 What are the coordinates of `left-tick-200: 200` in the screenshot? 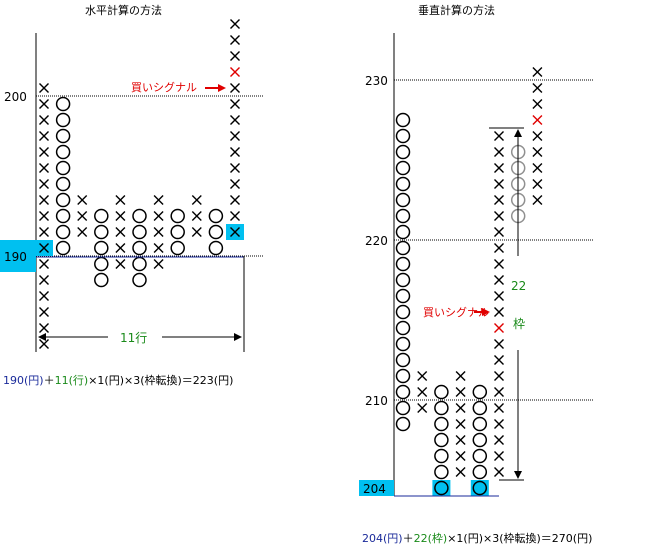 It's located at (15, 97).